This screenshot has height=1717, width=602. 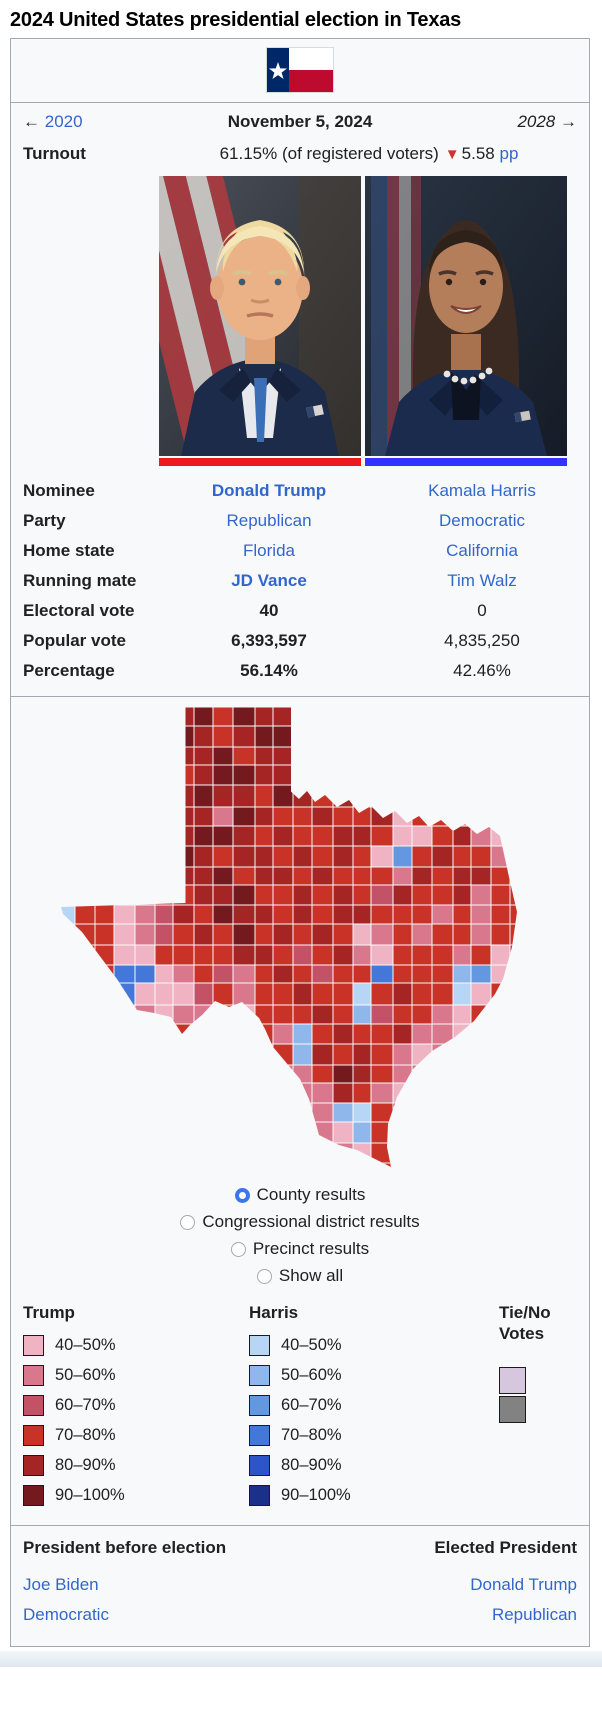 What do you see at coordinates (301, 1658) in the screenshot?
I see `page-background-strip` at bounding box center [301, 1658].